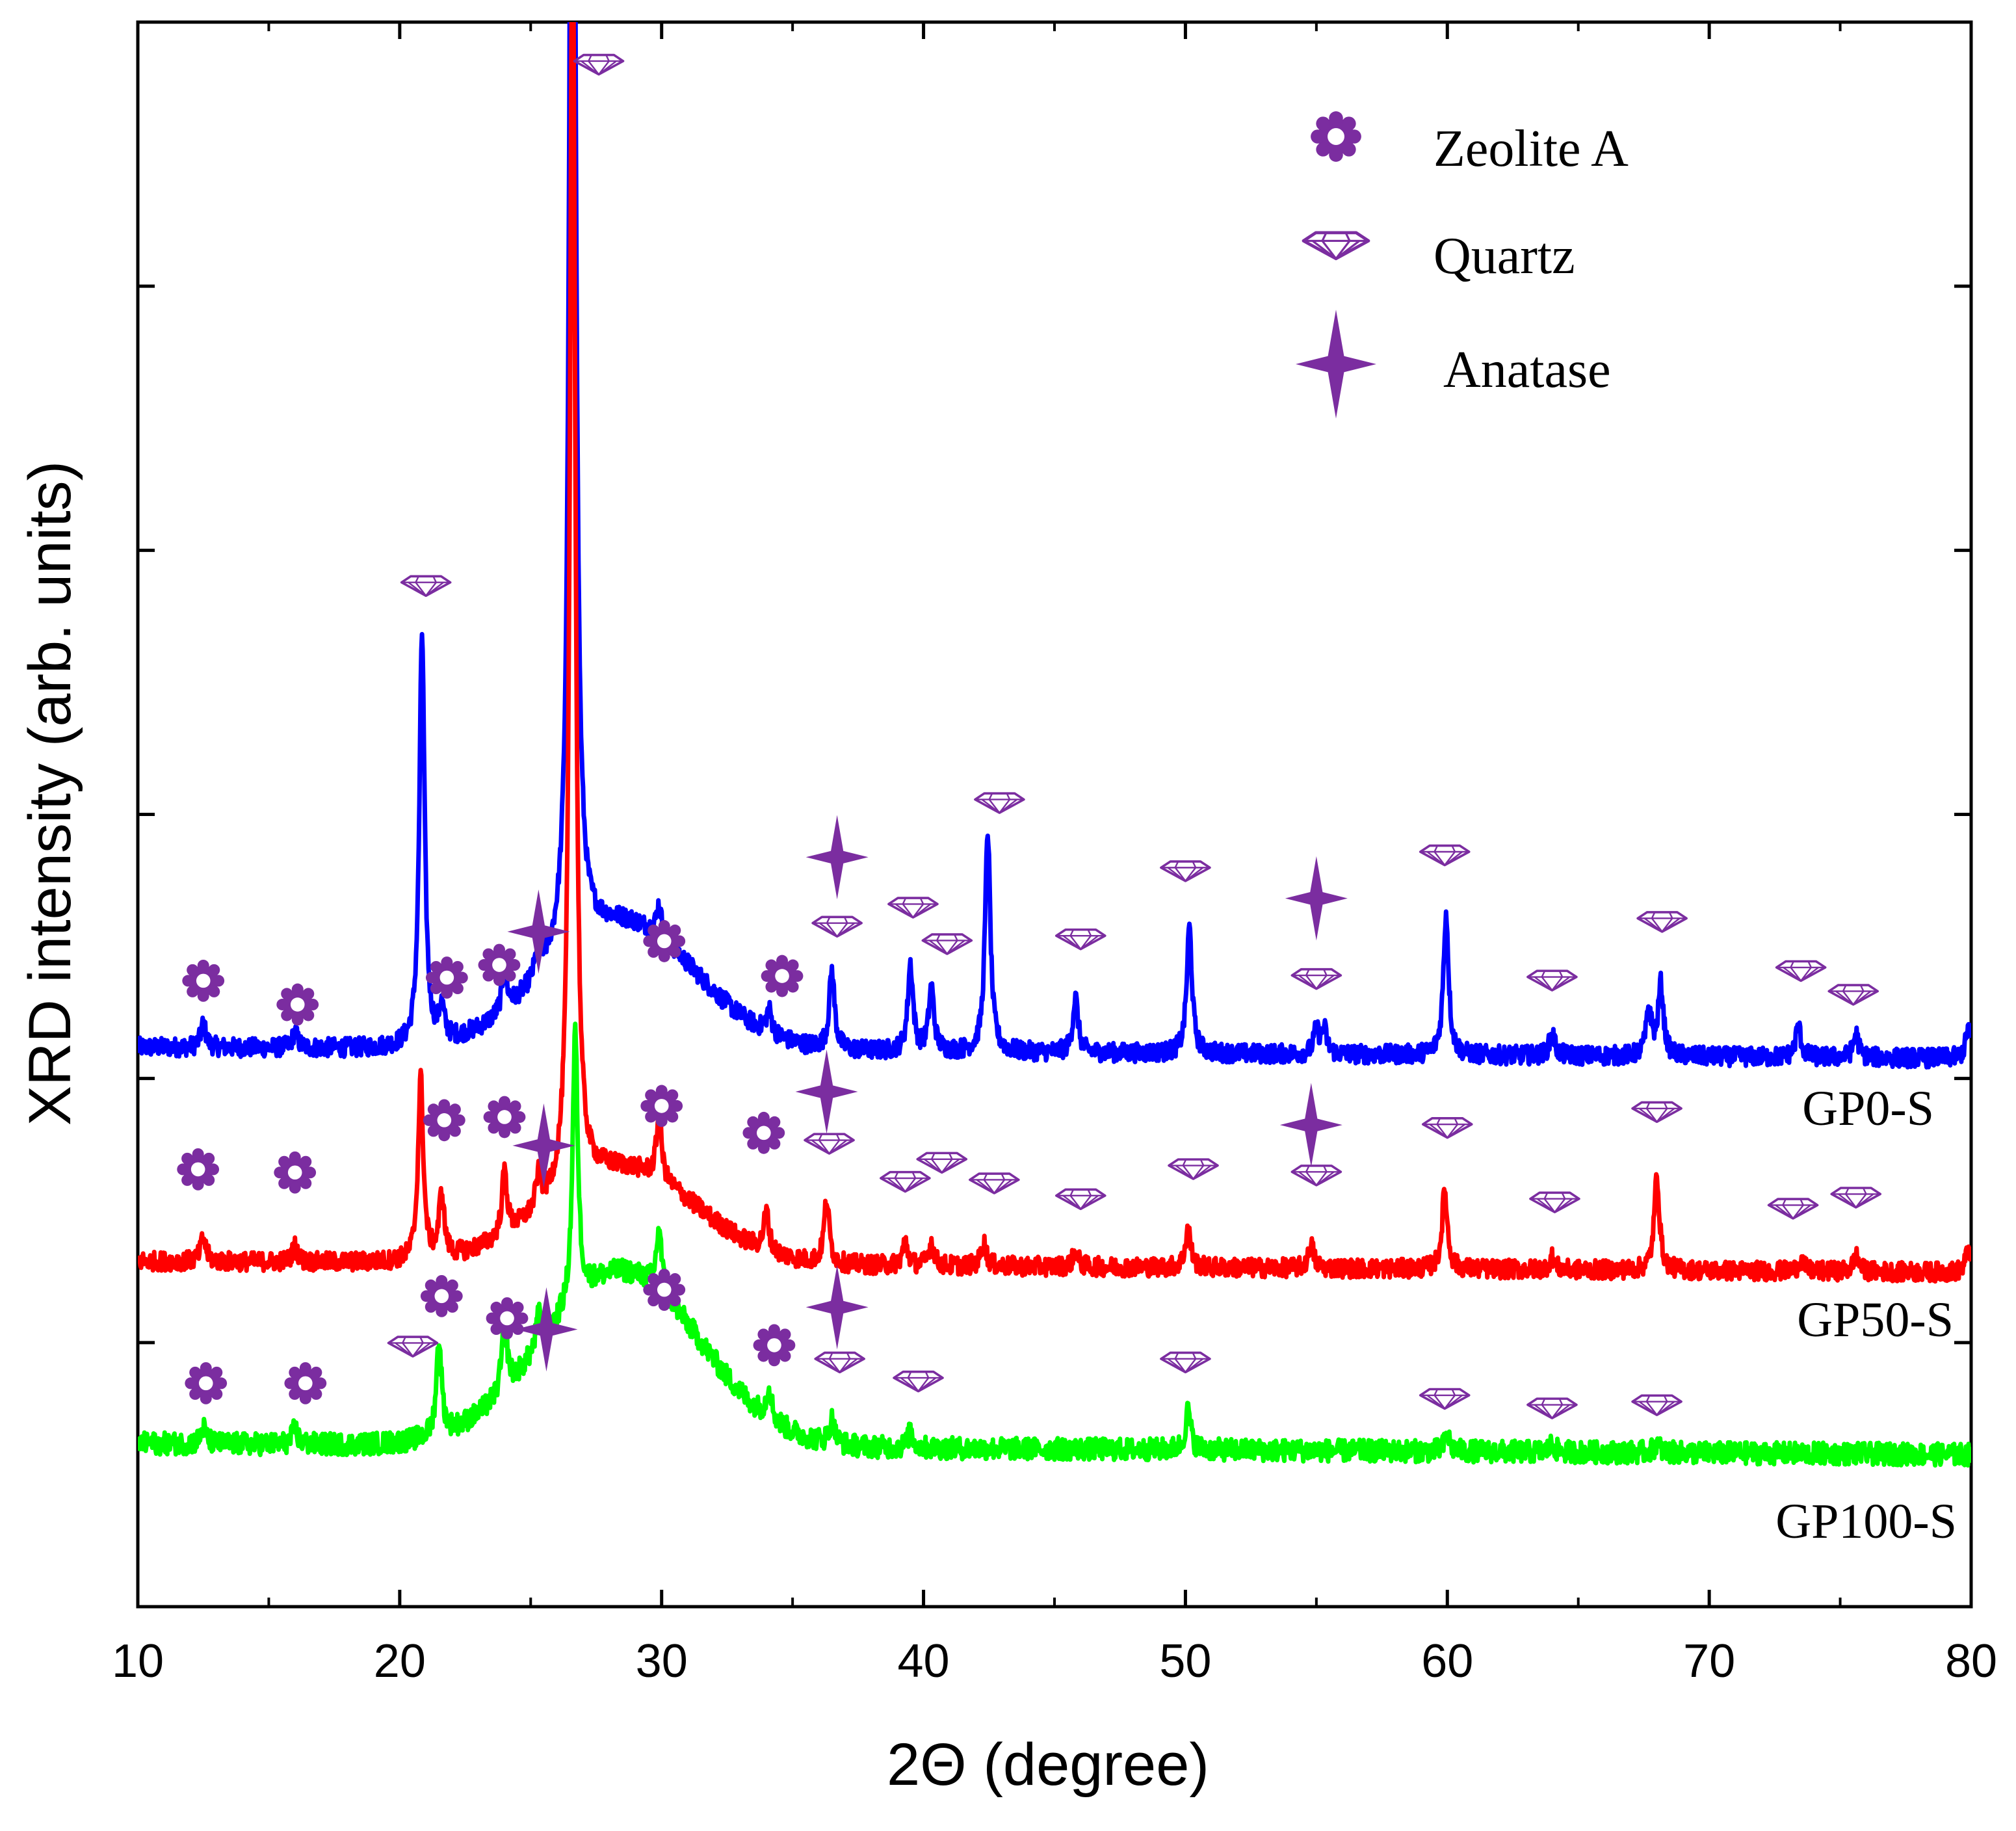 Image resolution: width=2016 pixels, height=1831 pixels. I want to click on y-axis-title: XRD intensity (arb. units), so click(50, 793).